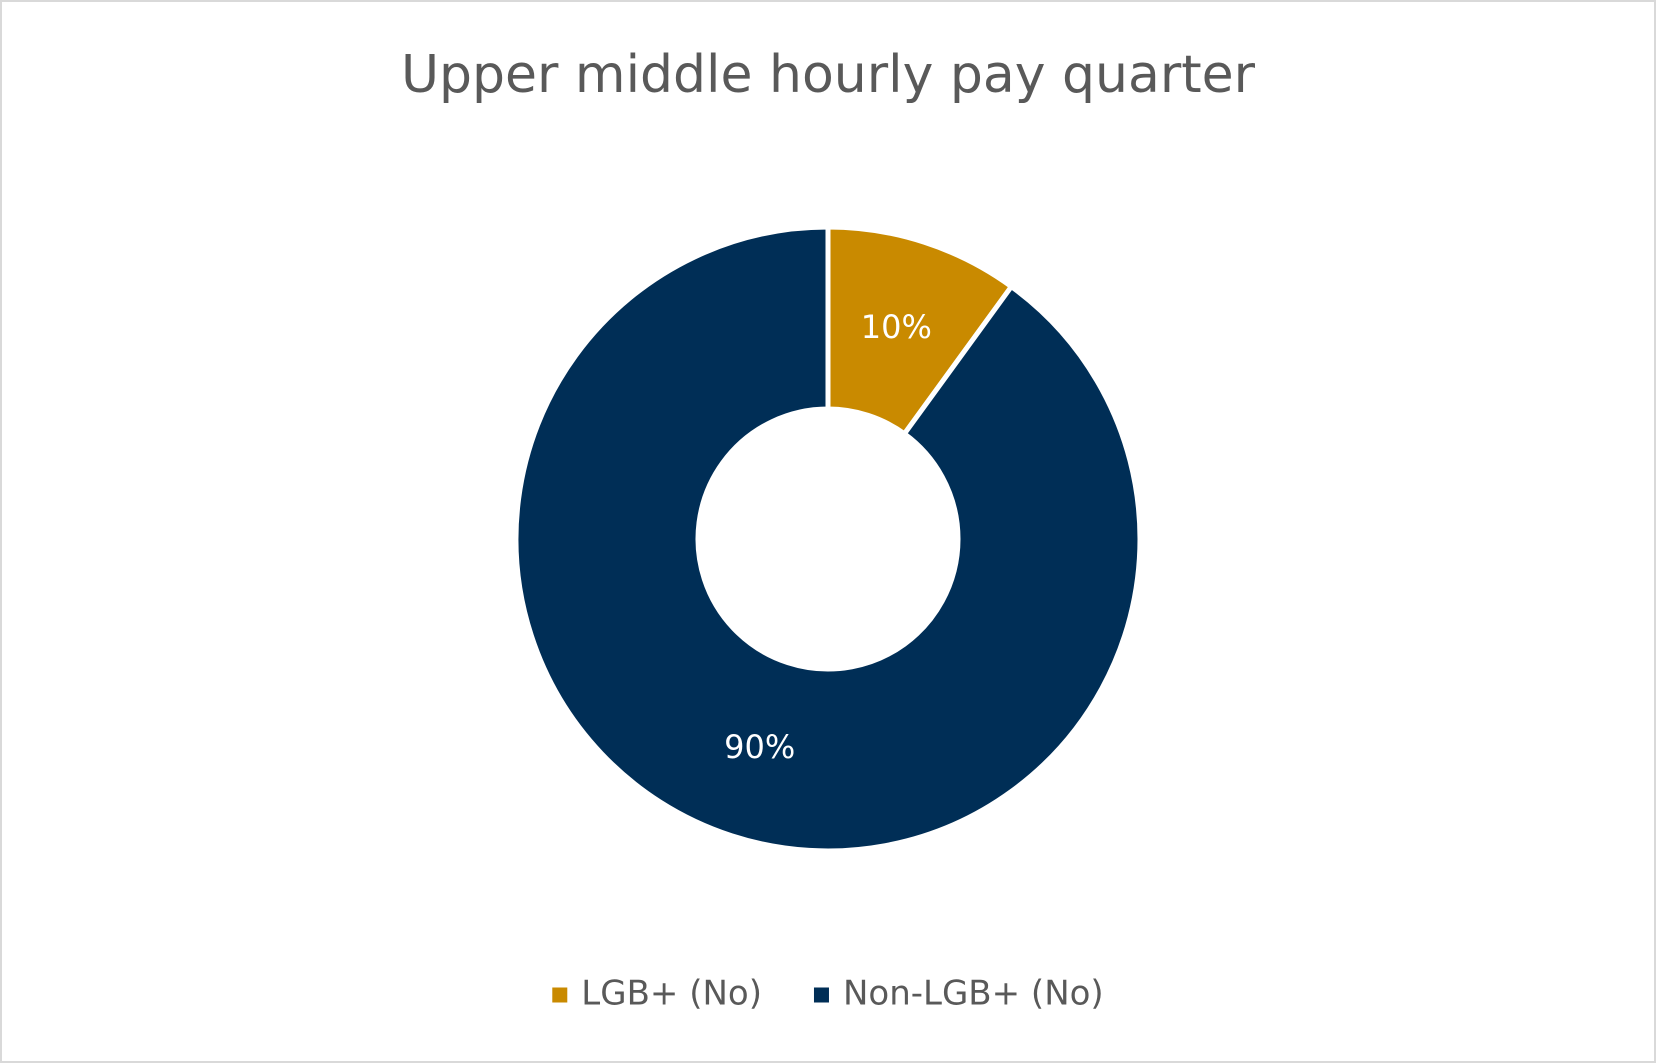 This screenshot has height=1063, width=1656. Describe the element at coordinates (671, 994) in the screenshot. I see `legend-label: LGB+ (No)` at that location.